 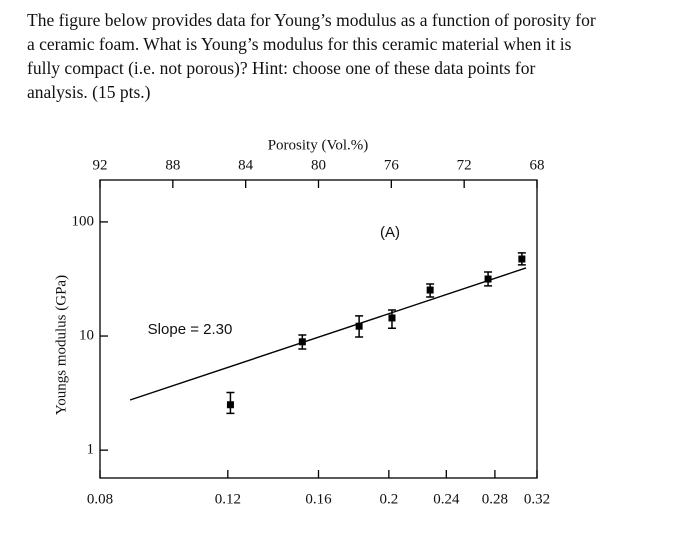 I want to click on top-tick-label: 84, so click(x=246, y=165).